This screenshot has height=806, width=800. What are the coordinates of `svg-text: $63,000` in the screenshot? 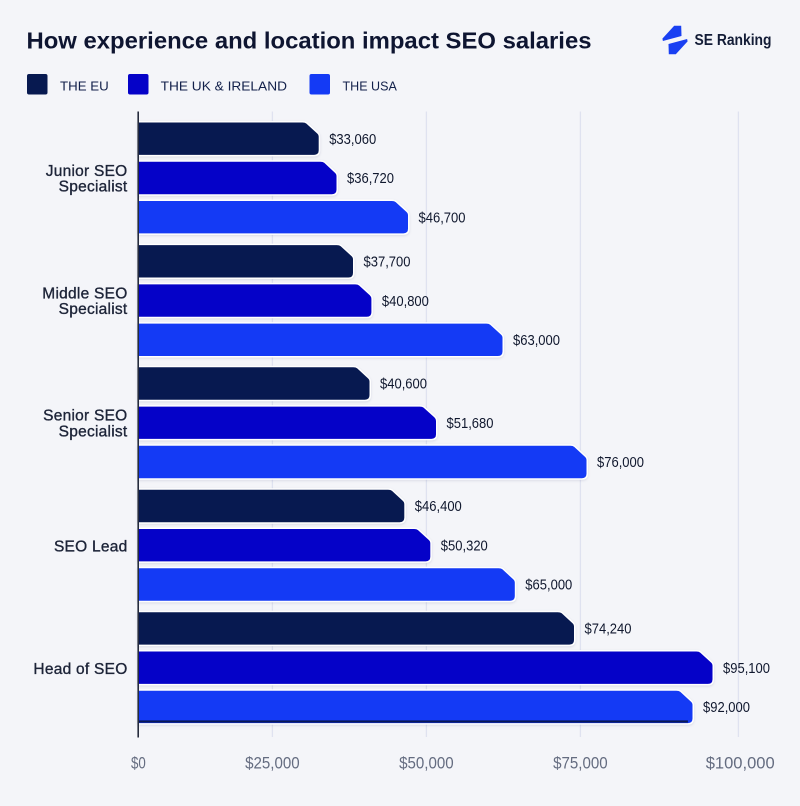 It's located at (536, 341).